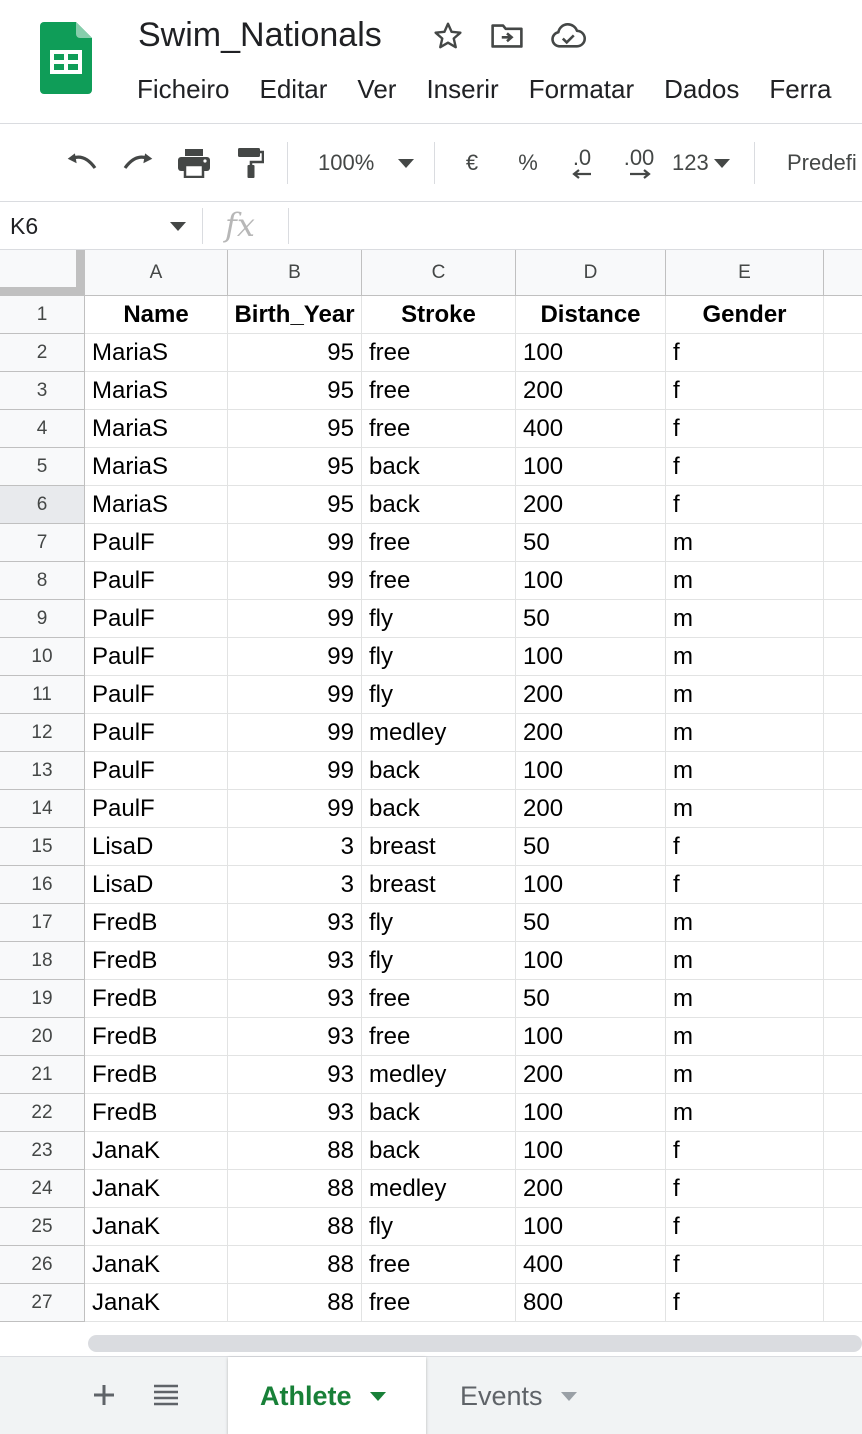 The image size is (862, 1434). What do you see at coordinates (42, 429) in the screenshot?
I see `row-header: 4` at bounding box center [42, 429].